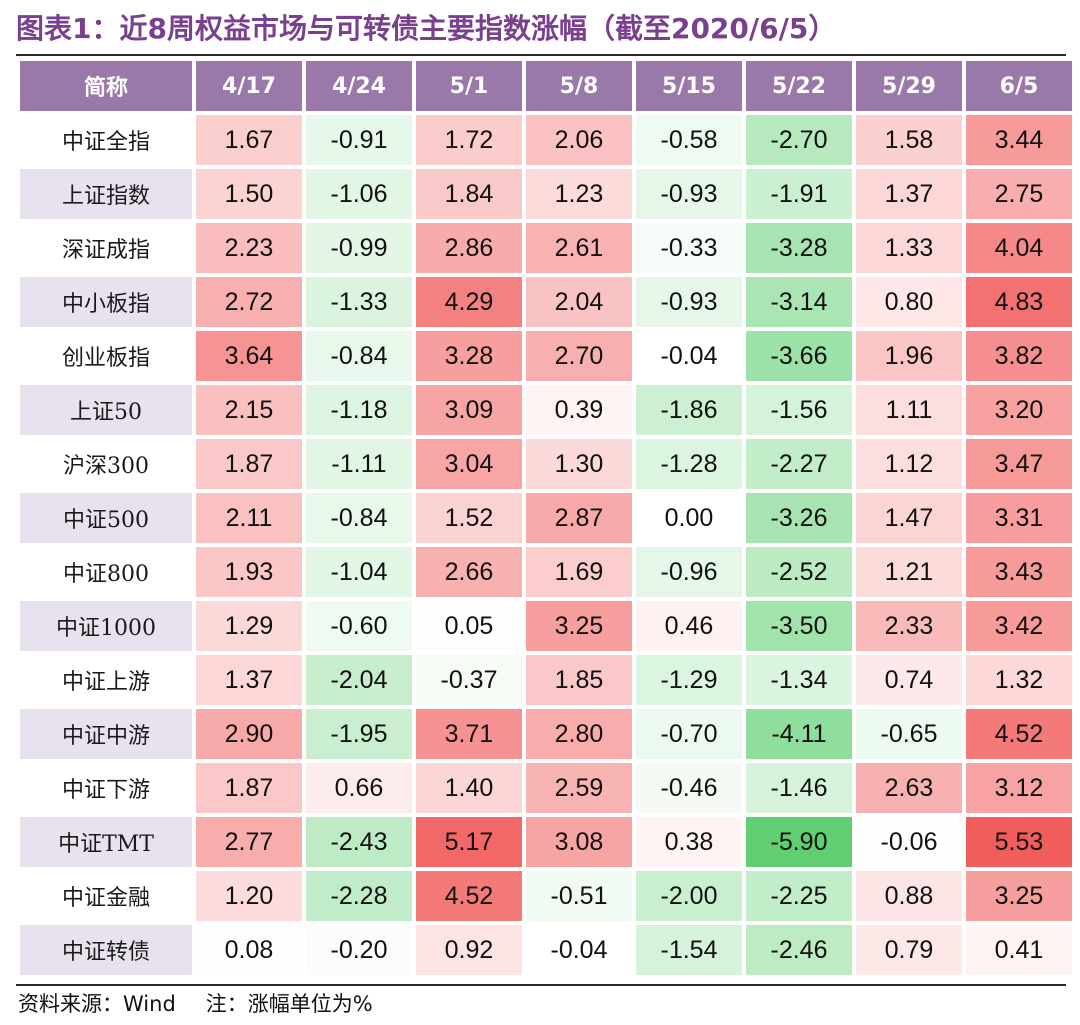  What do you see at coordinates (249, 950) in the screenshot?
I see `value-cell: 0.08` at bounding box center [249, 950].